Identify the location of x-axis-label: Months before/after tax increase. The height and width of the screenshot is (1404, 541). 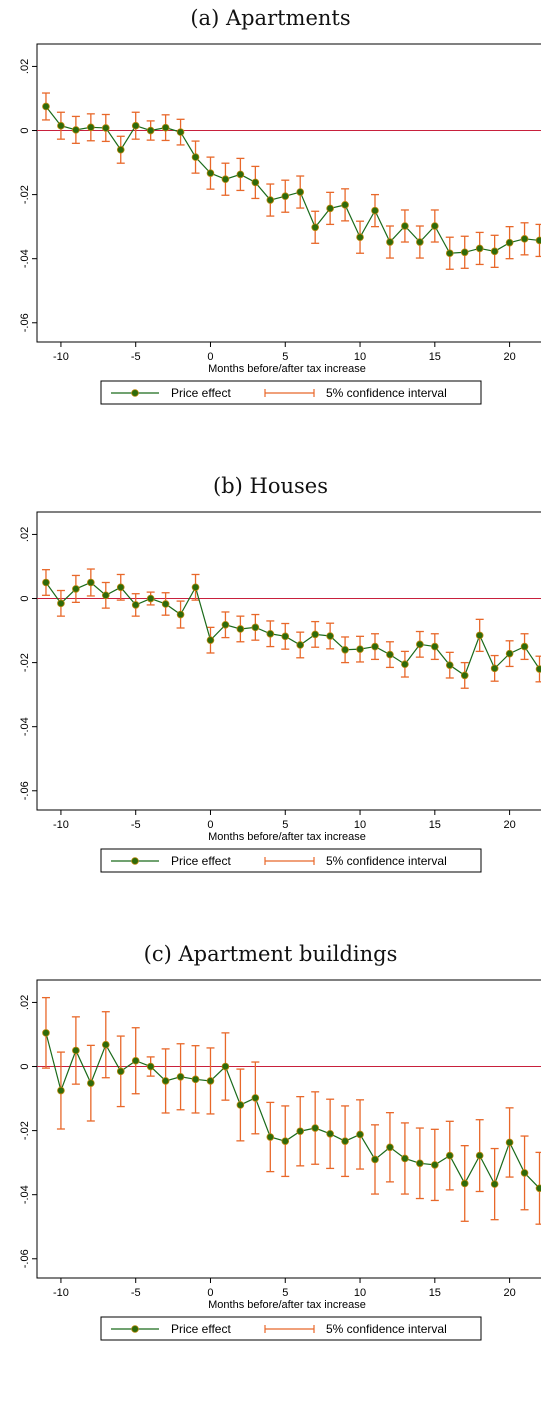
(287, 1305).